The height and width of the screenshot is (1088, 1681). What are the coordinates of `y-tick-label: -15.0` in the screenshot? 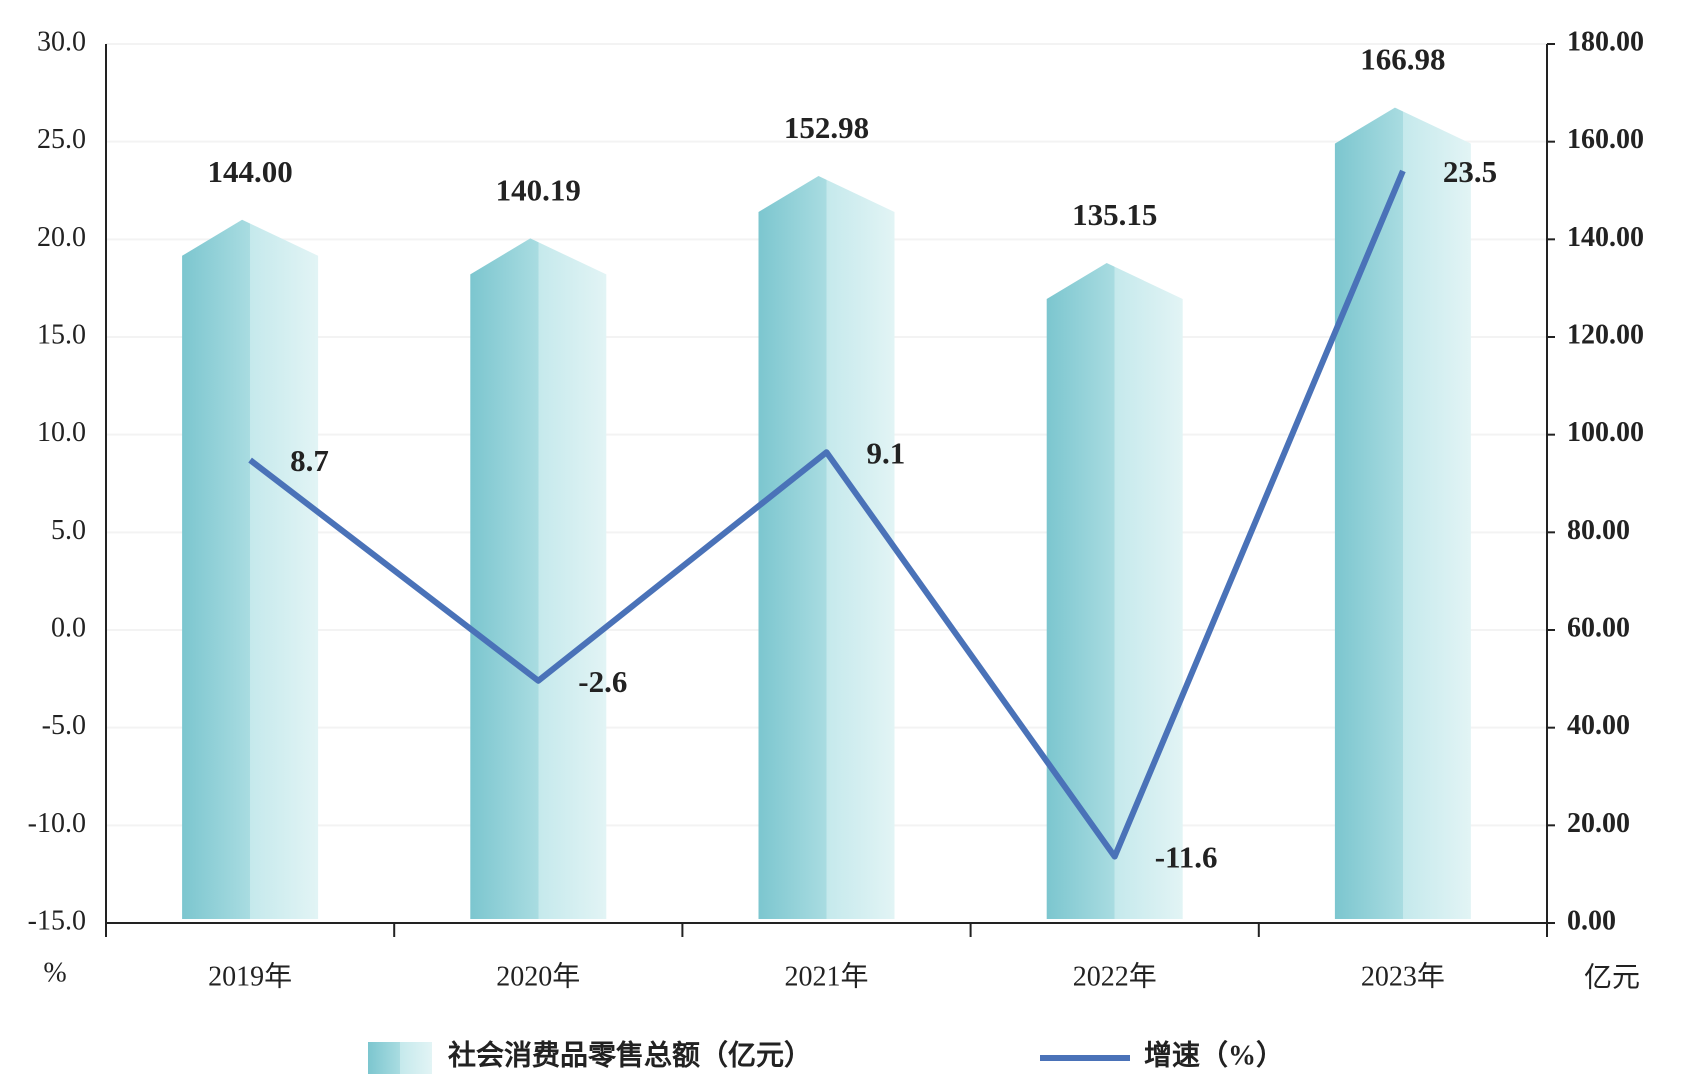 It's located at (57, 920).